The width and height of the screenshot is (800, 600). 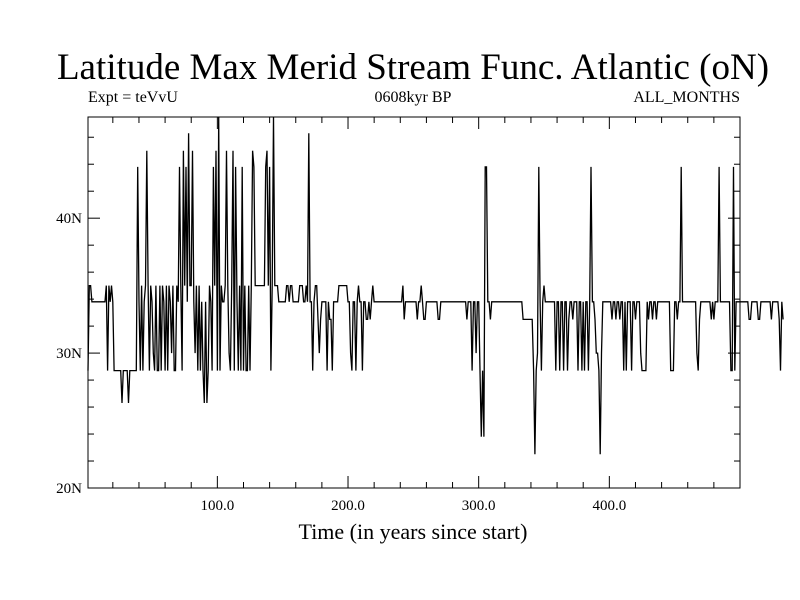 I want to click on x-tick-label: 100.0, so click(x=217, y=506).